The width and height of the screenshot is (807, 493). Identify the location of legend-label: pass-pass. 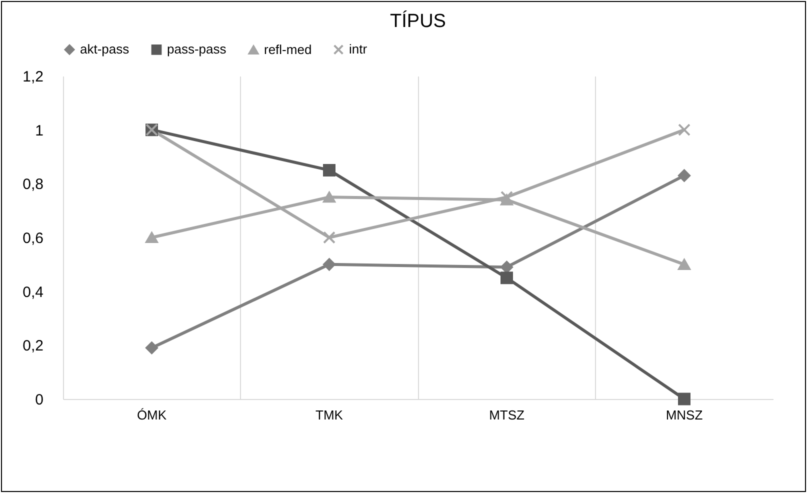
(197, 49).